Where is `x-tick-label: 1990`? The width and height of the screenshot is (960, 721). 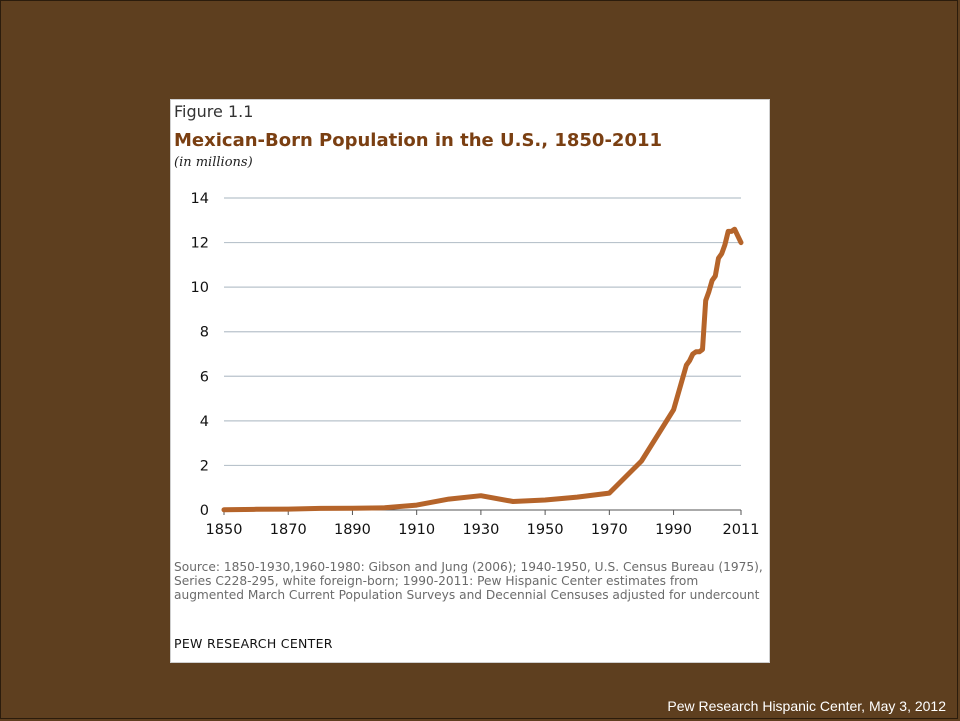
x-tick-label: 1990 is located at coordinates (673, 530).